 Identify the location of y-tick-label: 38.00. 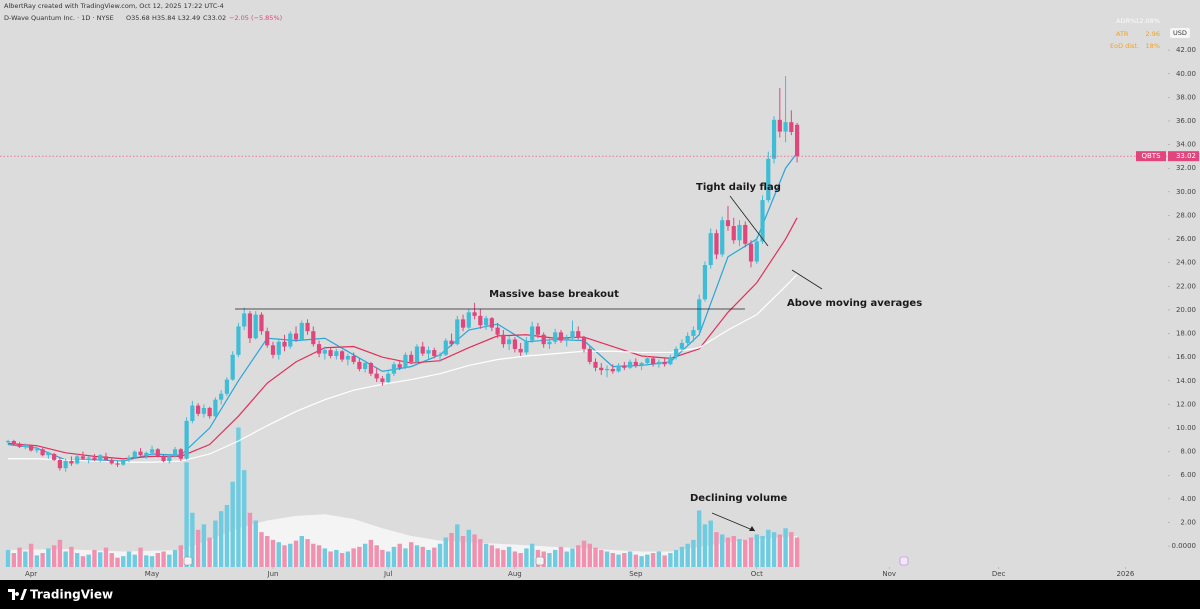
(1186, 97).